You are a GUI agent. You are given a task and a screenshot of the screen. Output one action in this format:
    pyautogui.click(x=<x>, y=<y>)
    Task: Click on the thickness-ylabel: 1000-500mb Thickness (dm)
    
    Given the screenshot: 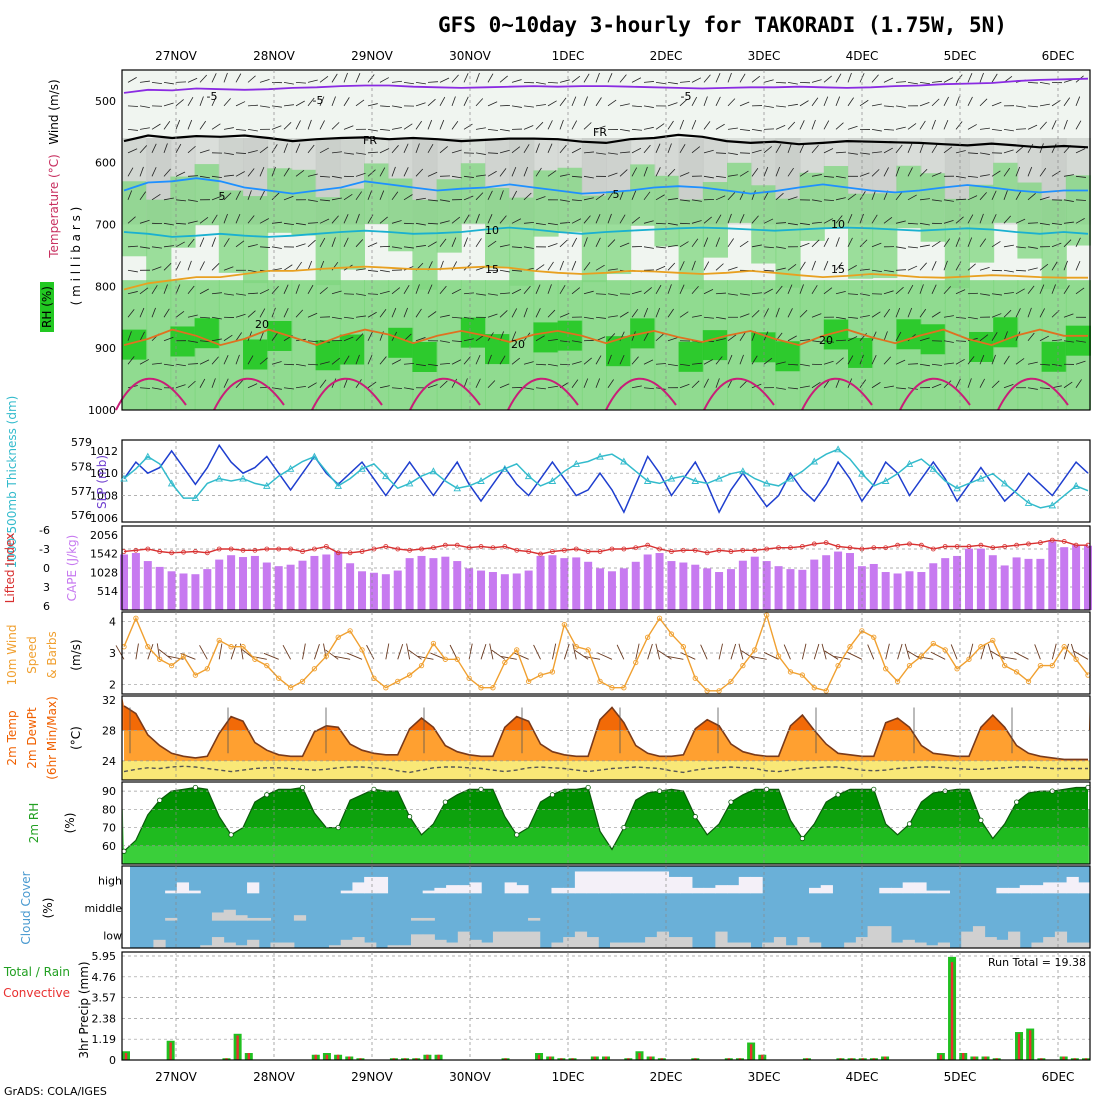 What is the action you would take?
    pyautogui.click(x=12, y=482)
    